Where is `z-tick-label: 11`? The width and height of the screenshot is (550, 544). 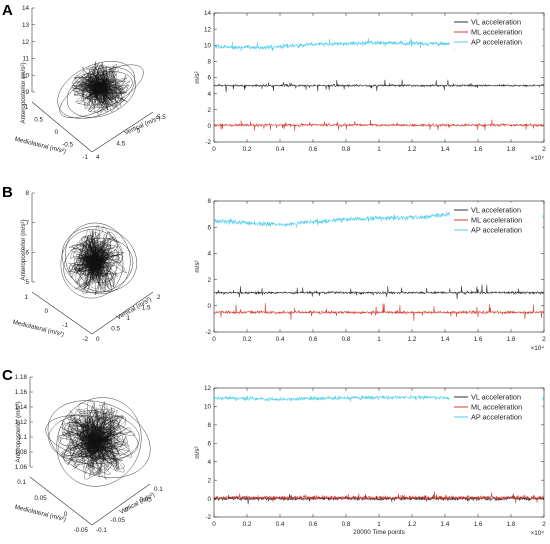 z-tick-label: 11 is located at coordinates (25, 59).